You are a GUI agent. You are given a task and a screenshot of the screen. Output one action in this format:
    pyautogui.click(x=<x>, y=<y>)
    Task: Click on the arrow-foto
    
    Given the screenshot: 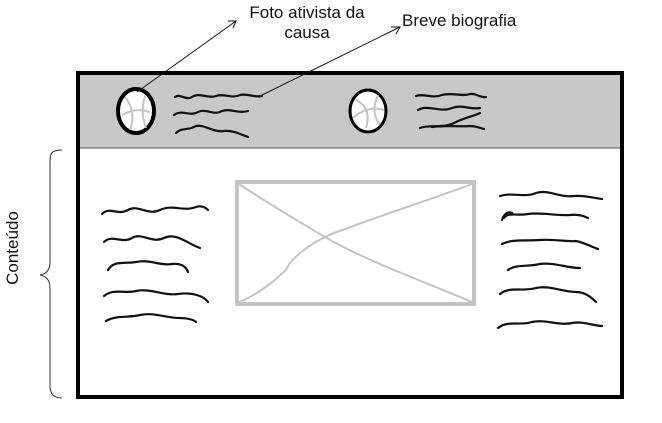 What is the action you would take?
    pyautogui.click(x=186, y=56)
    